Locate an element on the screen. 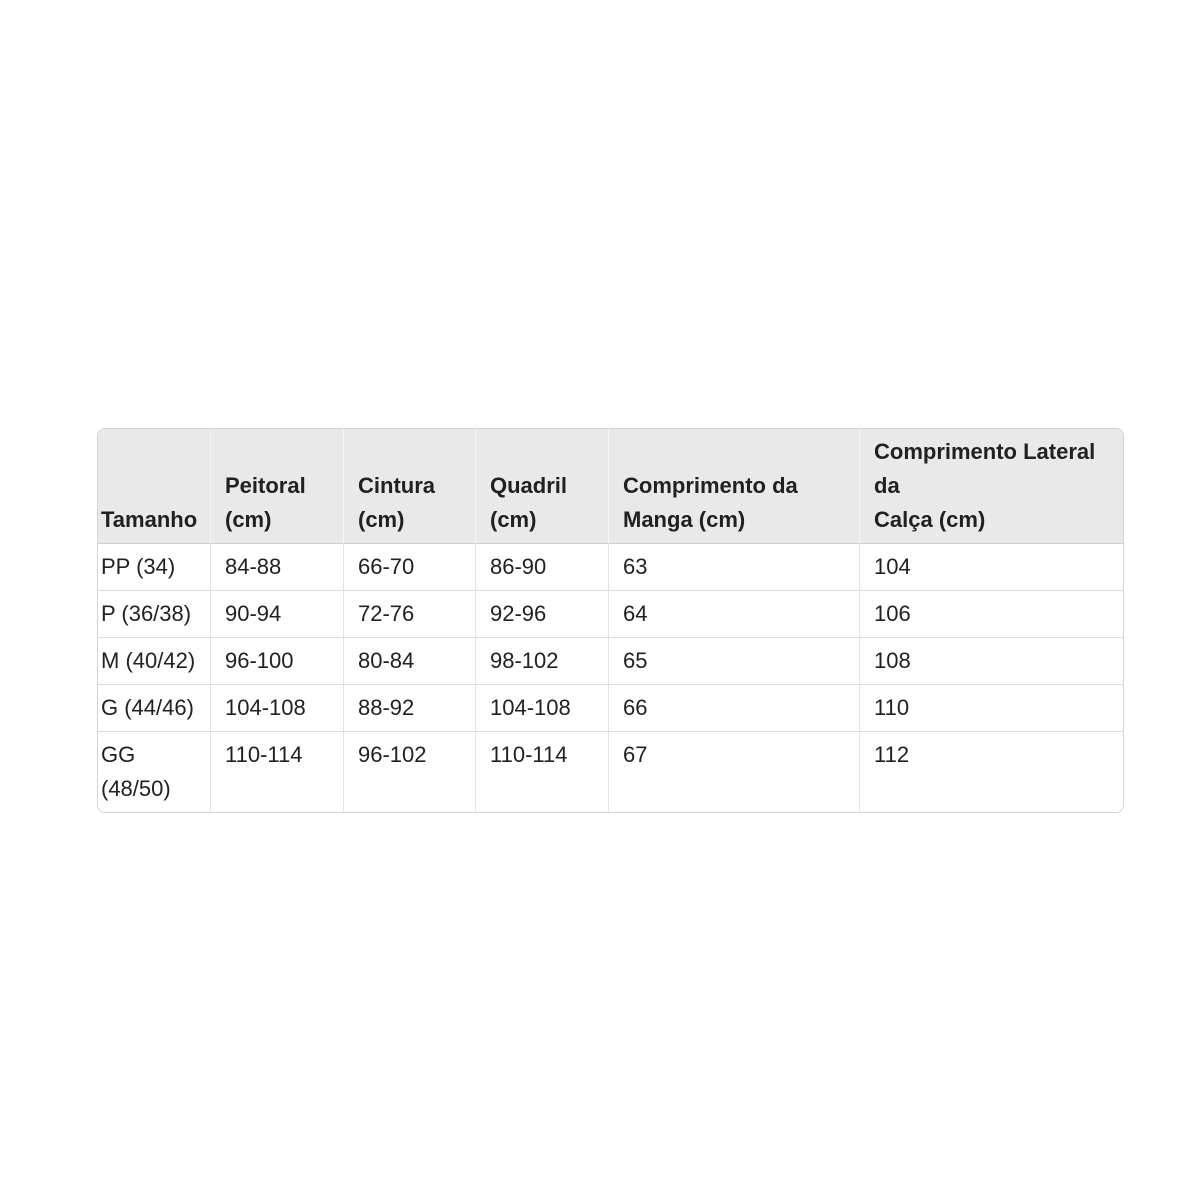 The width and height of the screenshot is (1200, 1200). cell-manga: 64 is located at coordinates (733, 614).